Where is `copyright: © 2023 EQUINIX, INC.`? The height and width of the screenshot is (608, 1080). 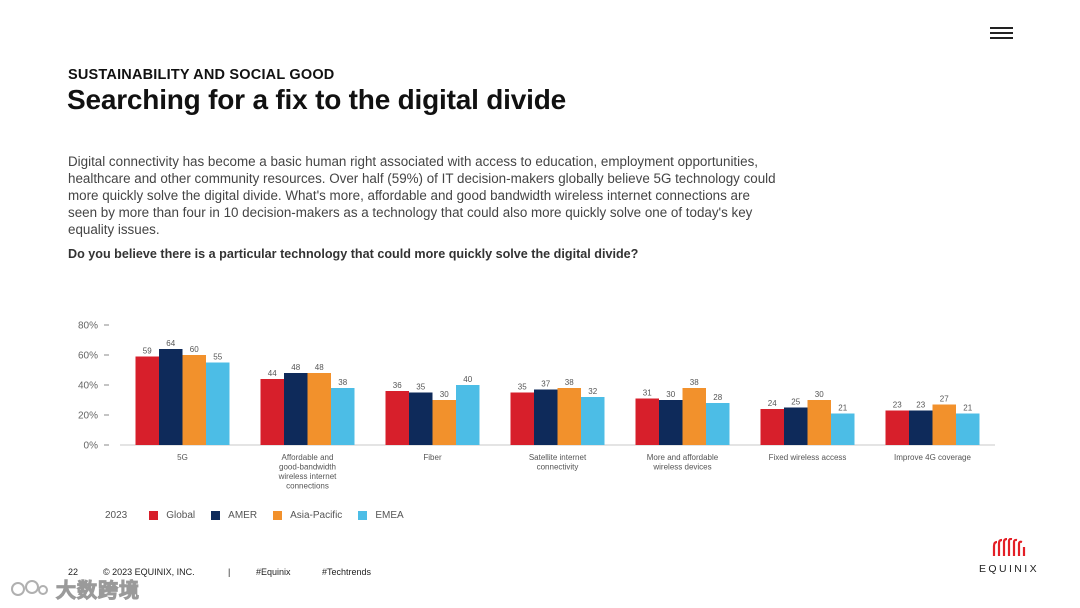 copyright: © 2023 EQUINIX, INC. is located at coordinates (149, 572).